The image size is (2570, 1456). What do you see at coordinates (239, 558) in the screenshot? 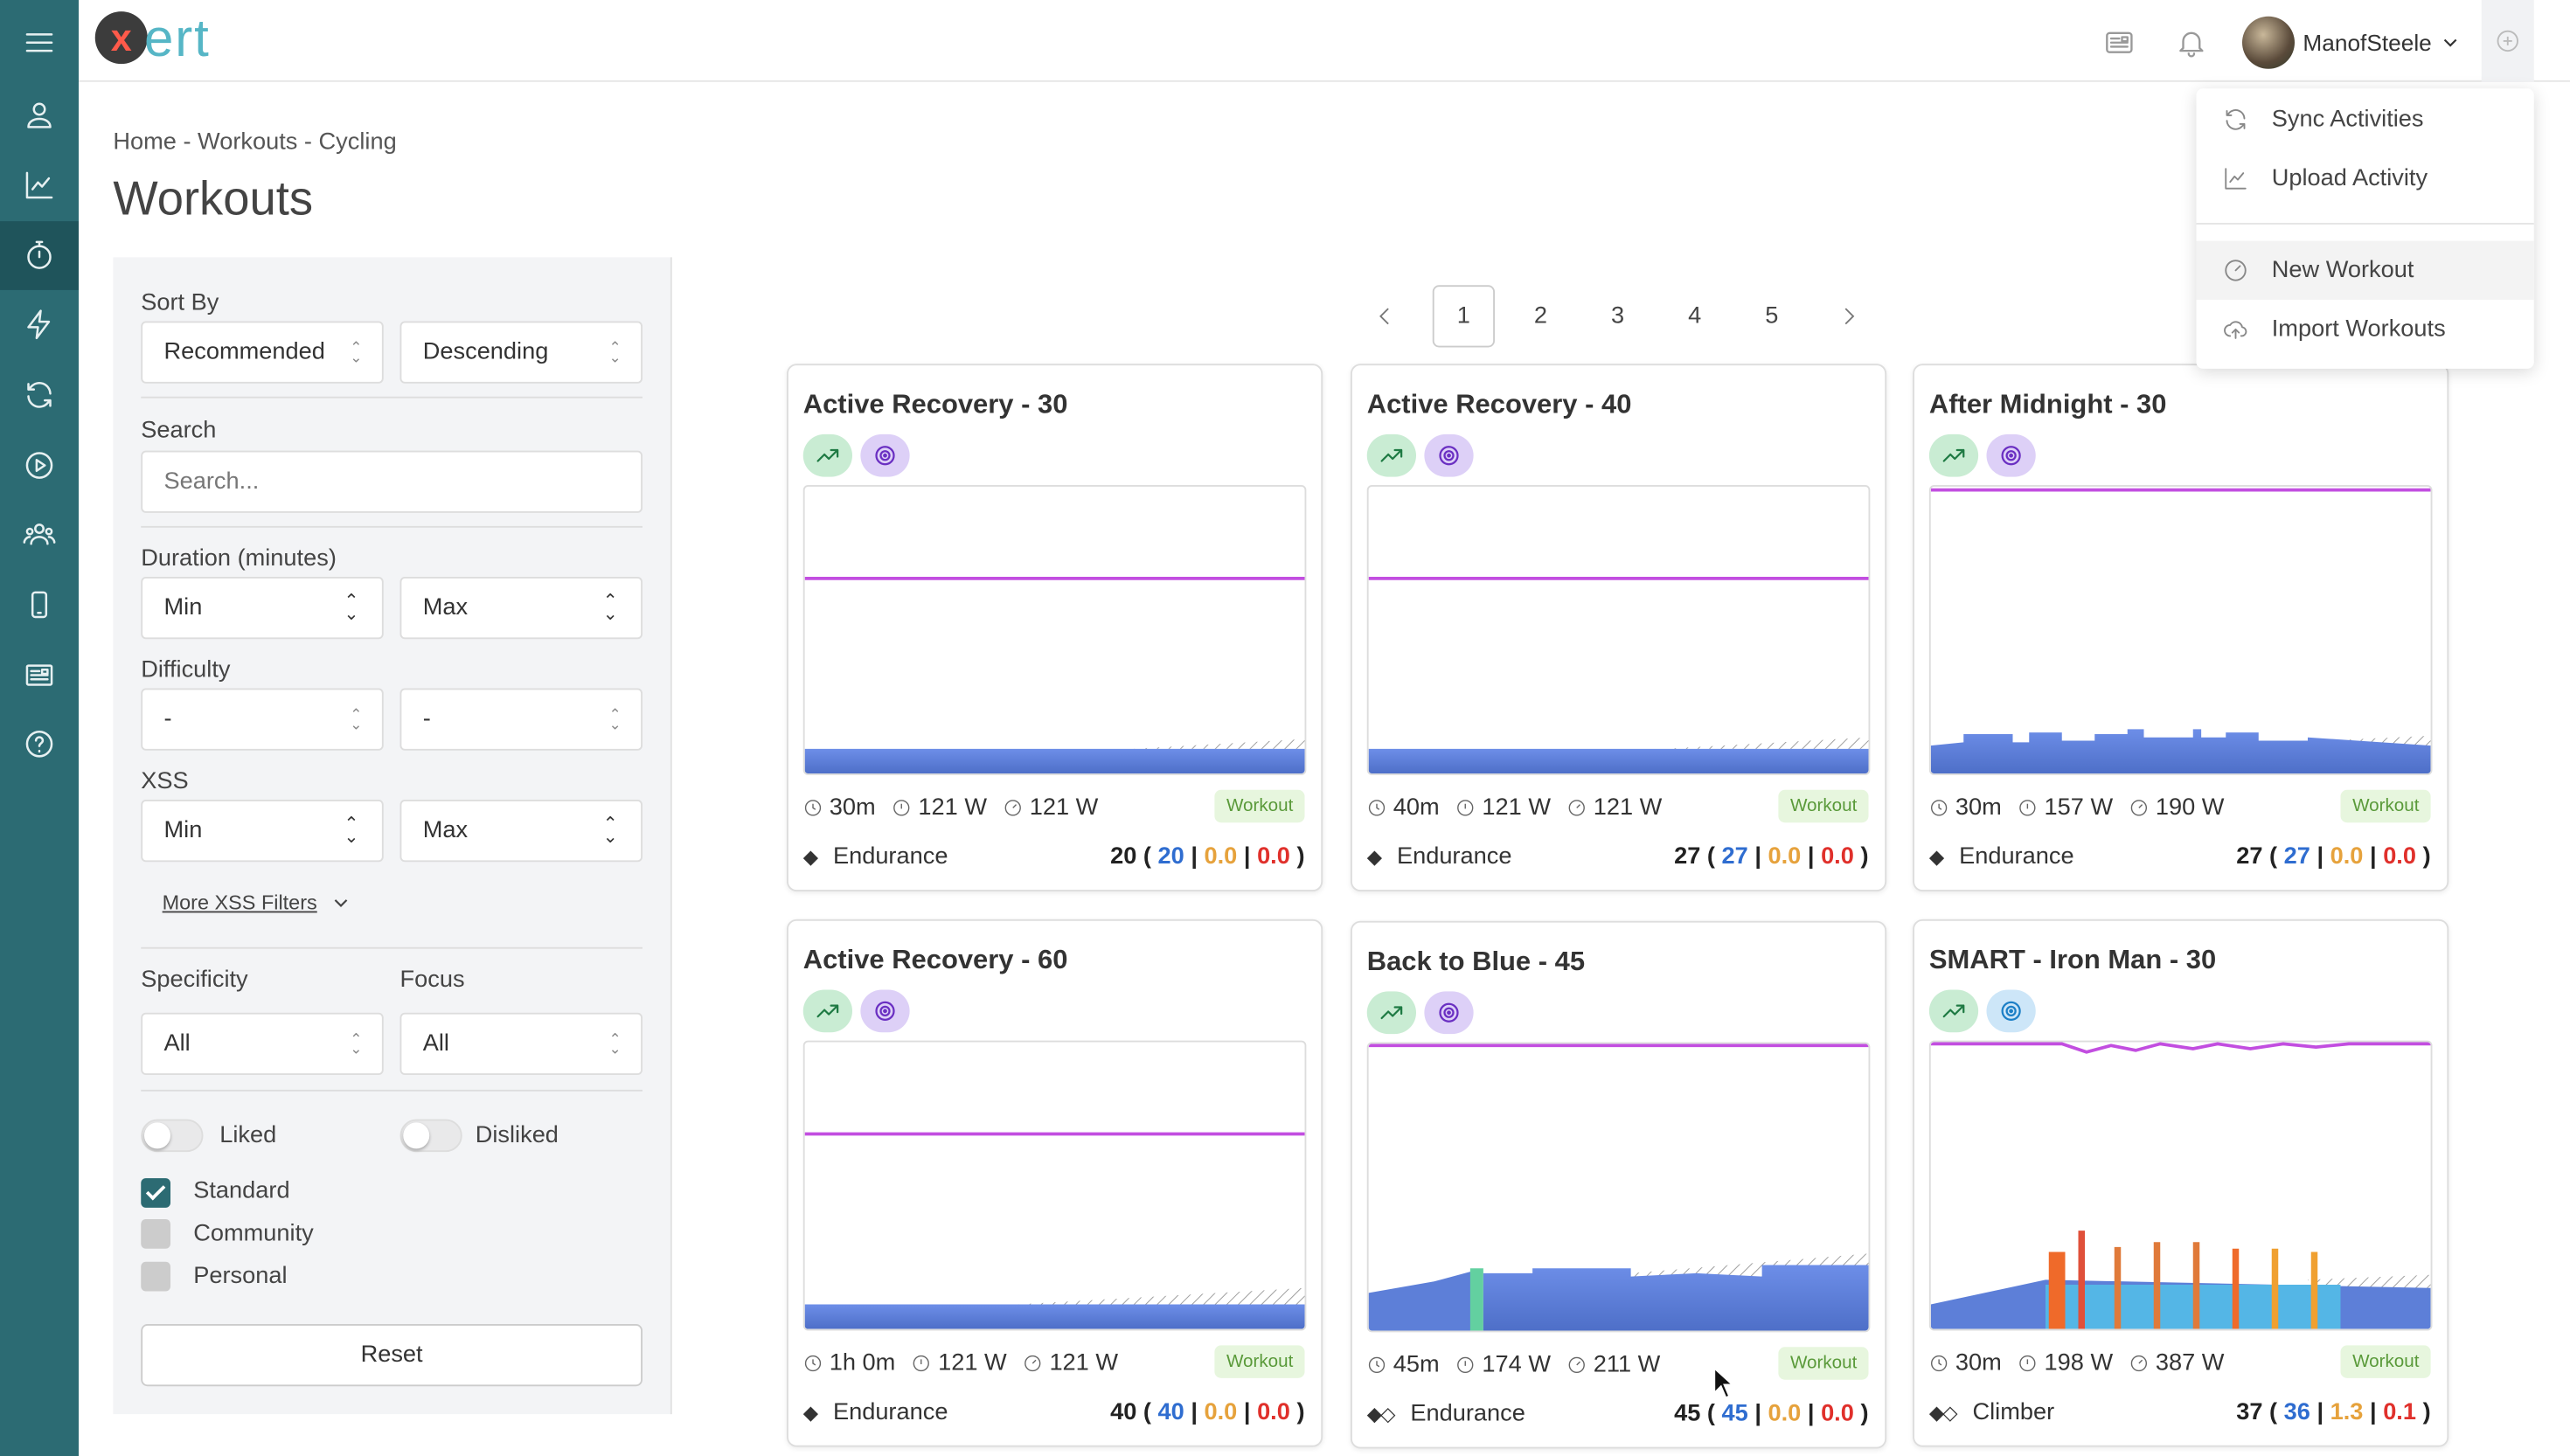
I see `duration-label: Duration (minutes)` at bounding box center [239, 558].